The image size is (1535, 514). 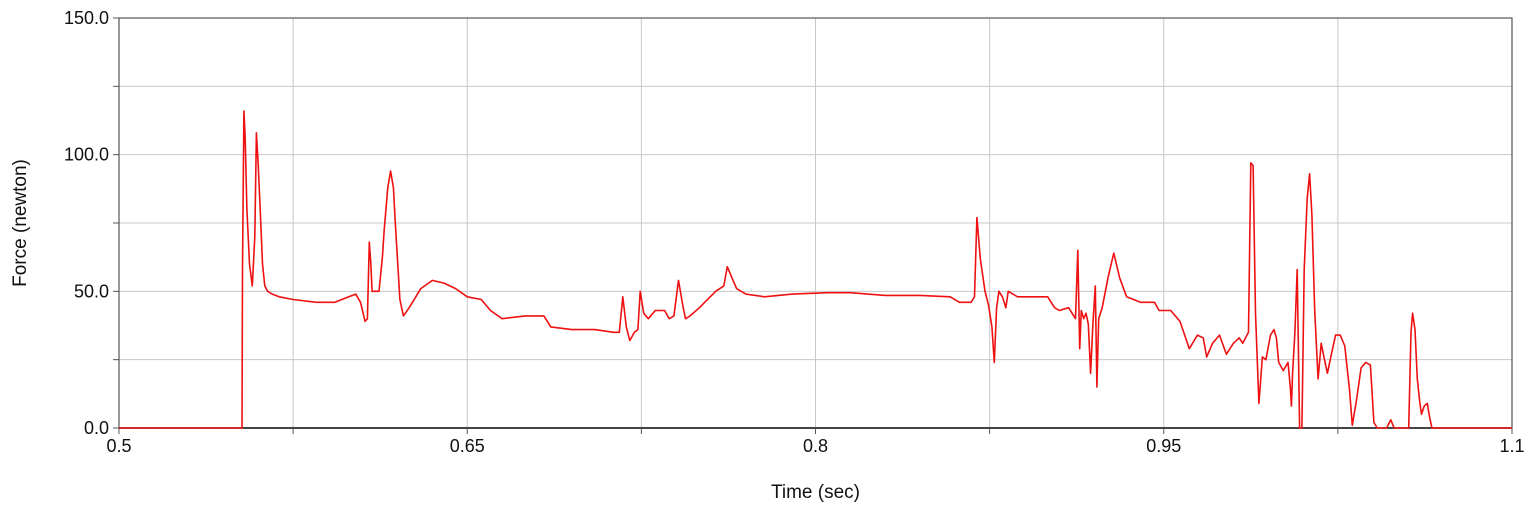 I want to click on y-tick-label: 0.0, so click(x=96, y=428).